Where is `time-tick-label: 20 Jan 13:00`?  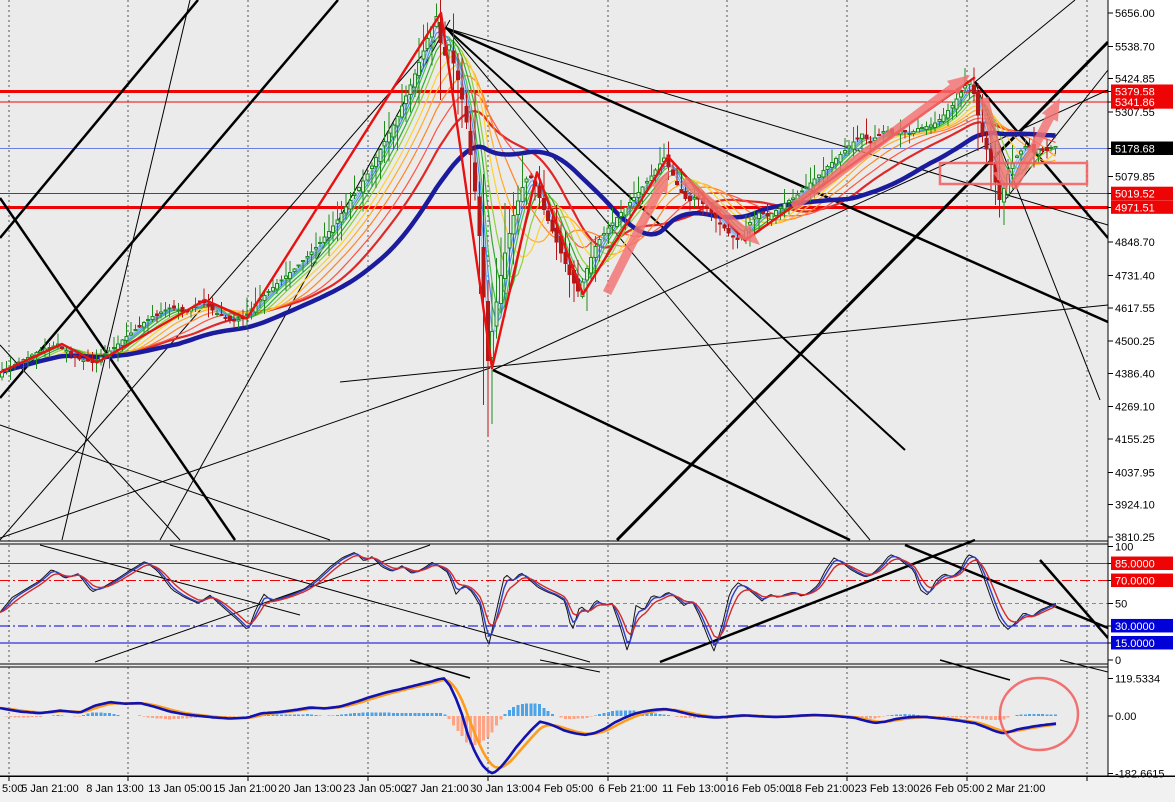
time-tick-label: 20 Jan 13:00 is located at coordinates (310, 789).